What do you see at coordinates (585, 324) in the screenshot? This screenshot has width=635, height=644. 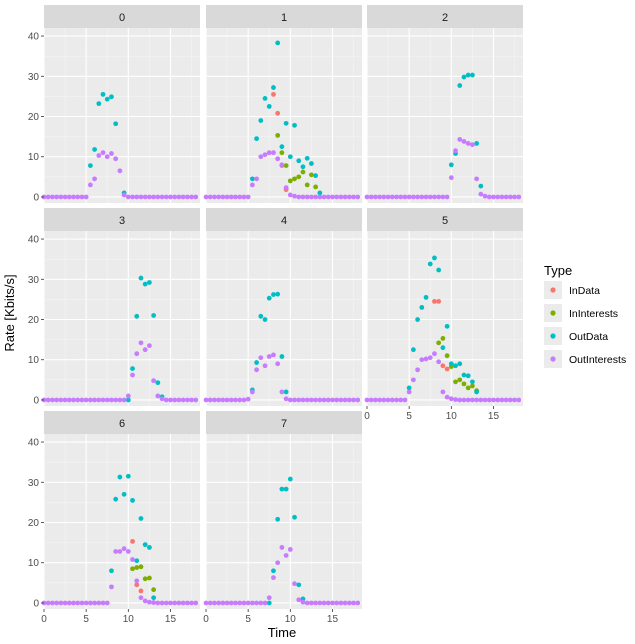 I see `legend-entries: InData InInterests OutData OutInterests` at bounding box center [585, 324].